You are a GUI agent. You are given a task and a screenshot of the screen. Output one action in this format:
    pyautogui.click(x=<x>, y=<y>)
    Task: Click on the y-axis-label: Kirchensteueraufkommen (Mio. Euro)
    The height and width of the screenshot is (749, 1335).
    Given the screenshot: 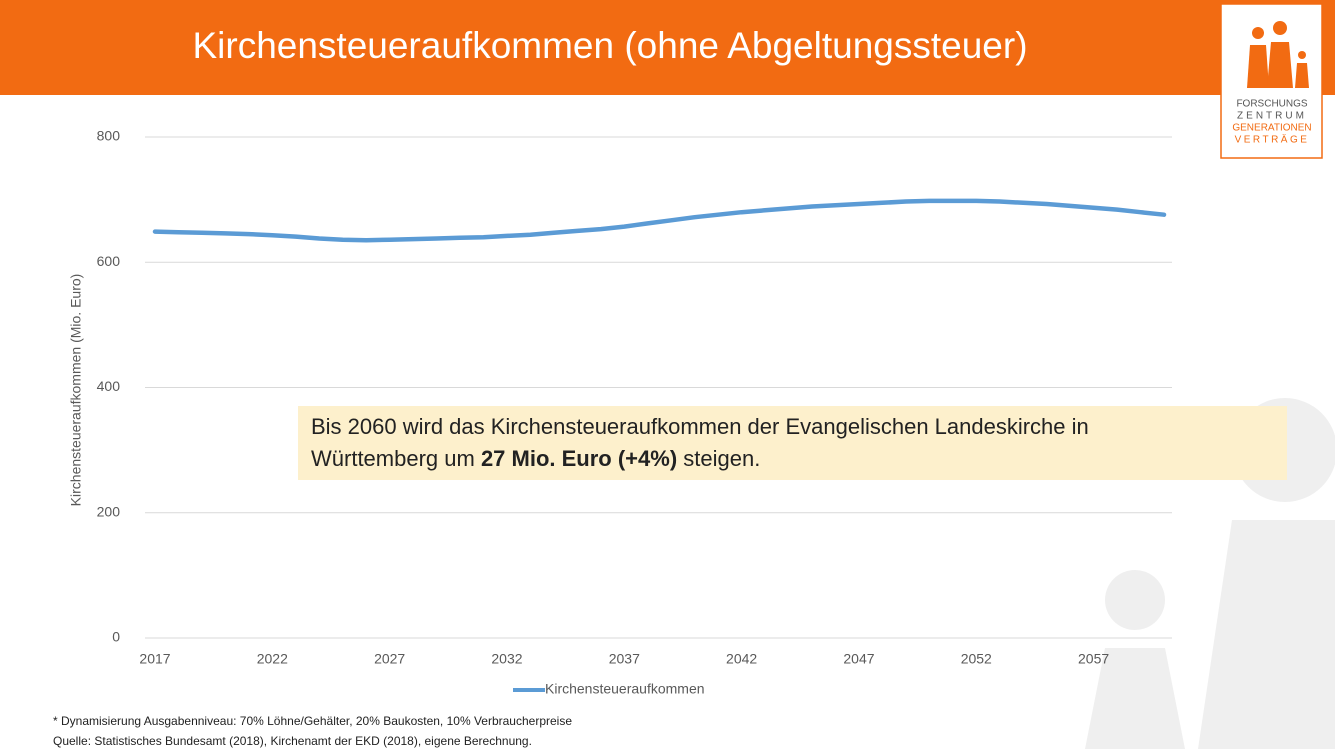 What is the action you would take?
    pyautogui.click(x=76, y=390)
    